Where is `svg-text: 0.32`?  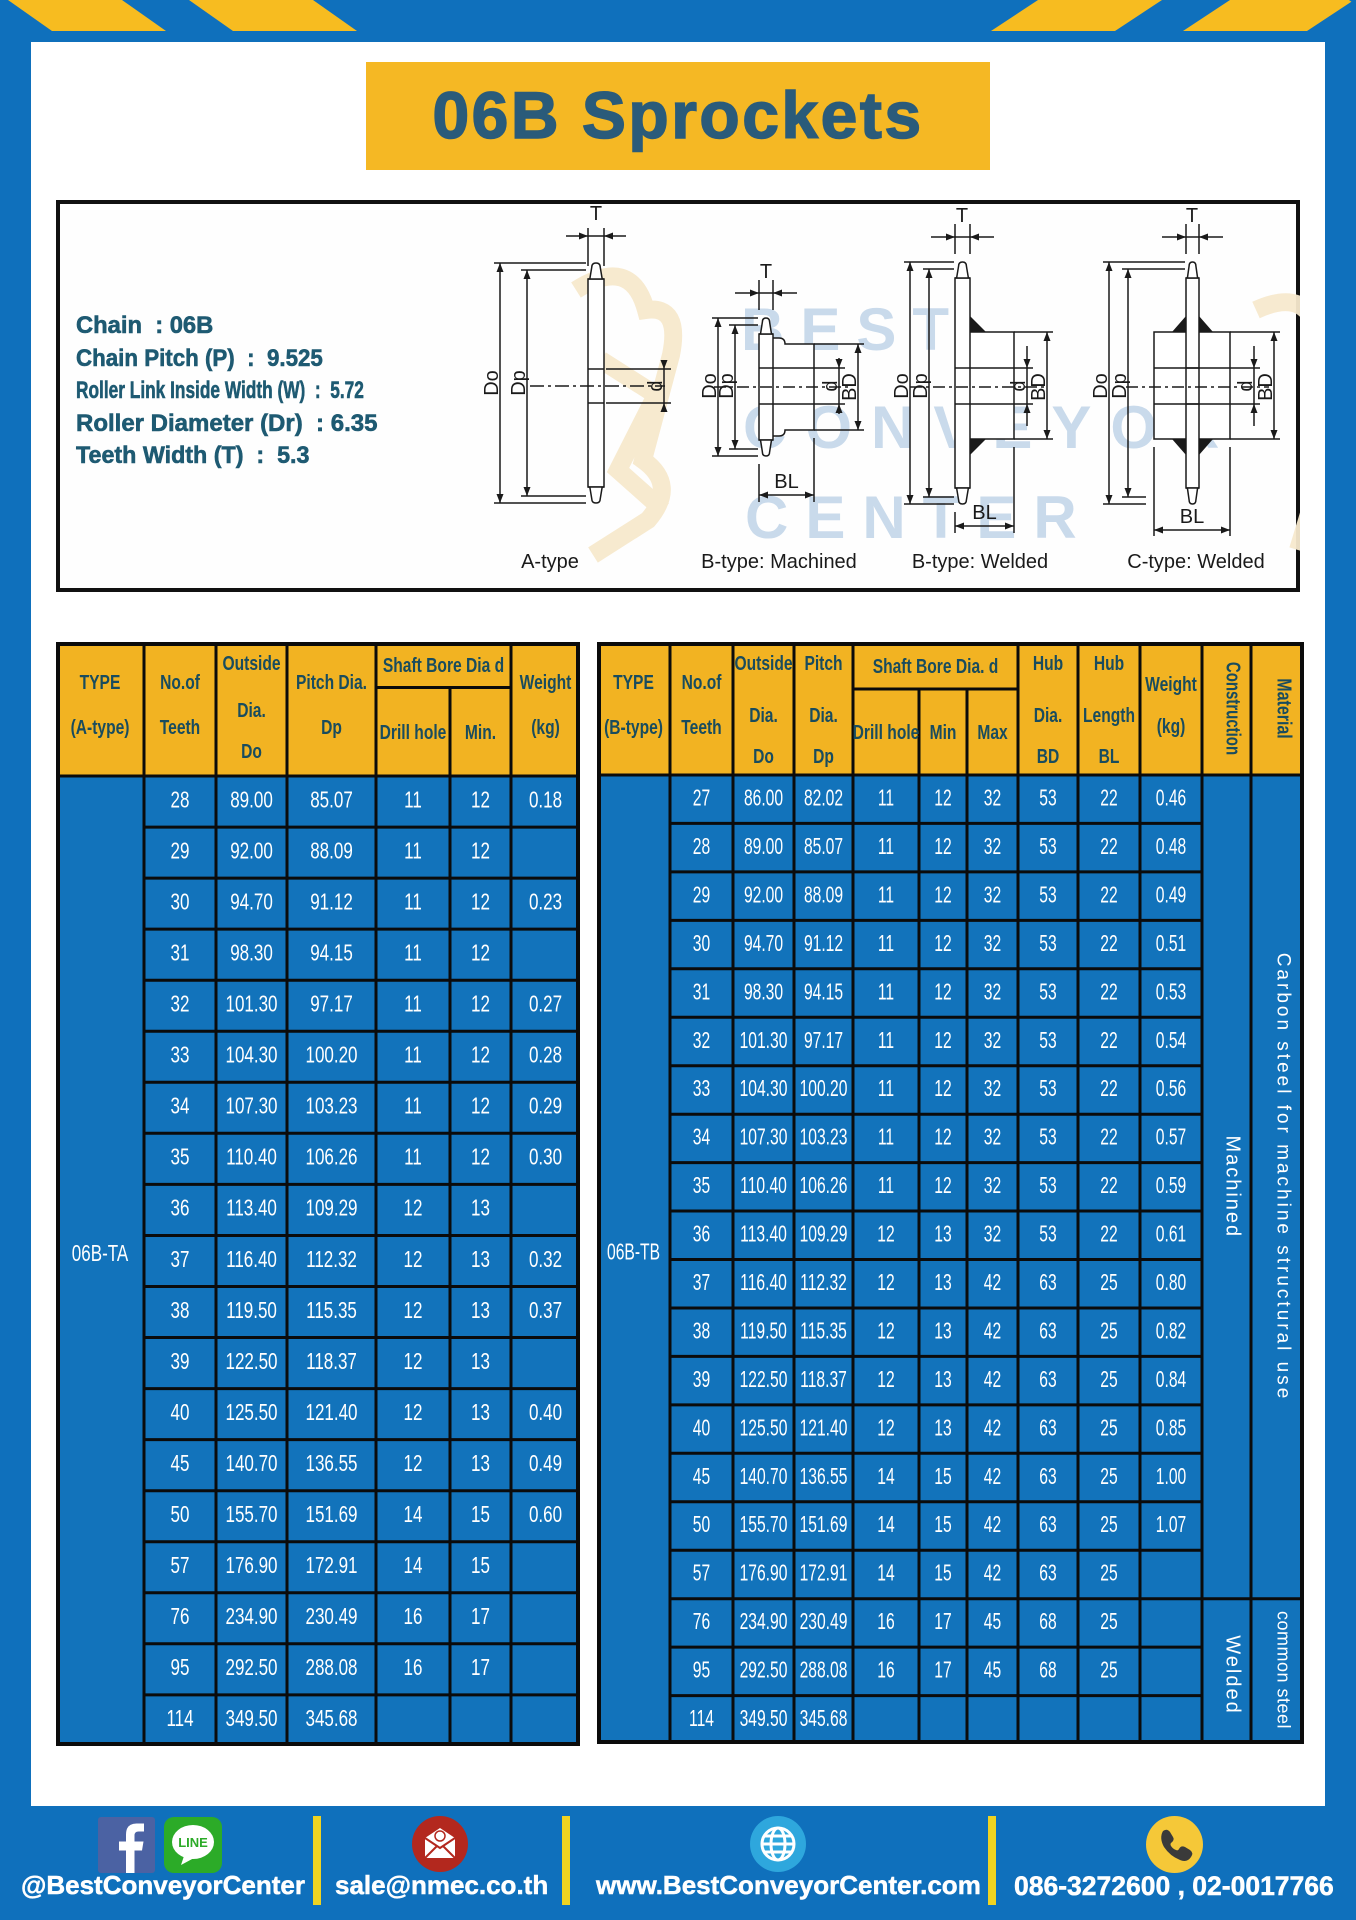
svg-text: 0.32 is located at coordinates (545, 1259).